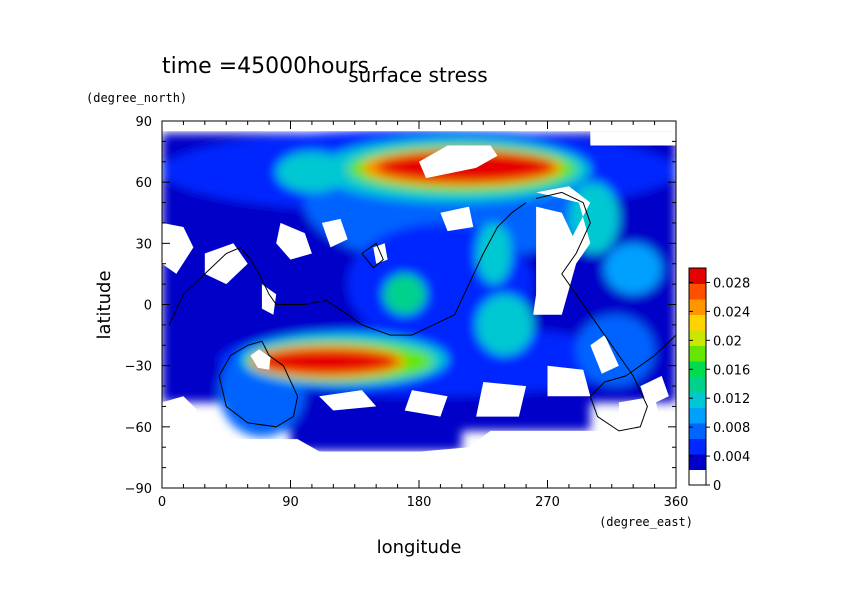 The width and height of the screenshot is (842, 595). Describe the element at coordinates (334, 233) in the screenshot. I see `gap-b` at that location.